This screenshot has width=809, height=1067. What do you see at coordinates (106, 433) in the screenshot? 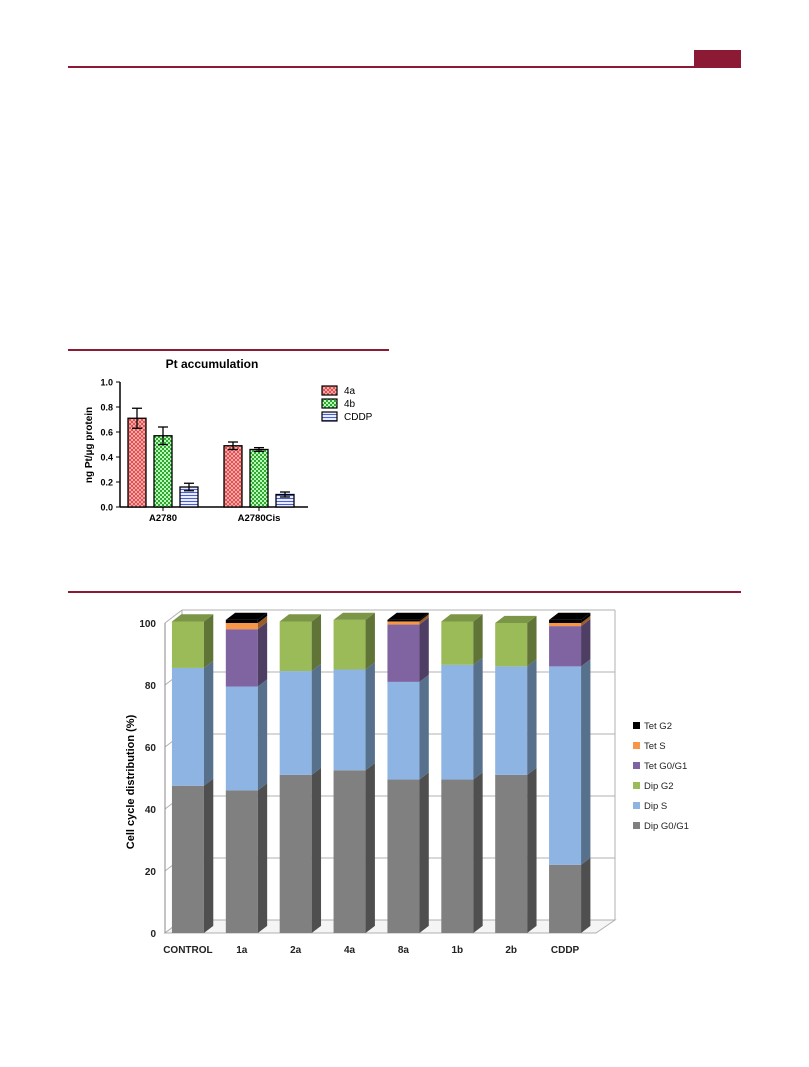
I see `chart1-y-tick-label: 0.6` at bounding box center [106, 433].